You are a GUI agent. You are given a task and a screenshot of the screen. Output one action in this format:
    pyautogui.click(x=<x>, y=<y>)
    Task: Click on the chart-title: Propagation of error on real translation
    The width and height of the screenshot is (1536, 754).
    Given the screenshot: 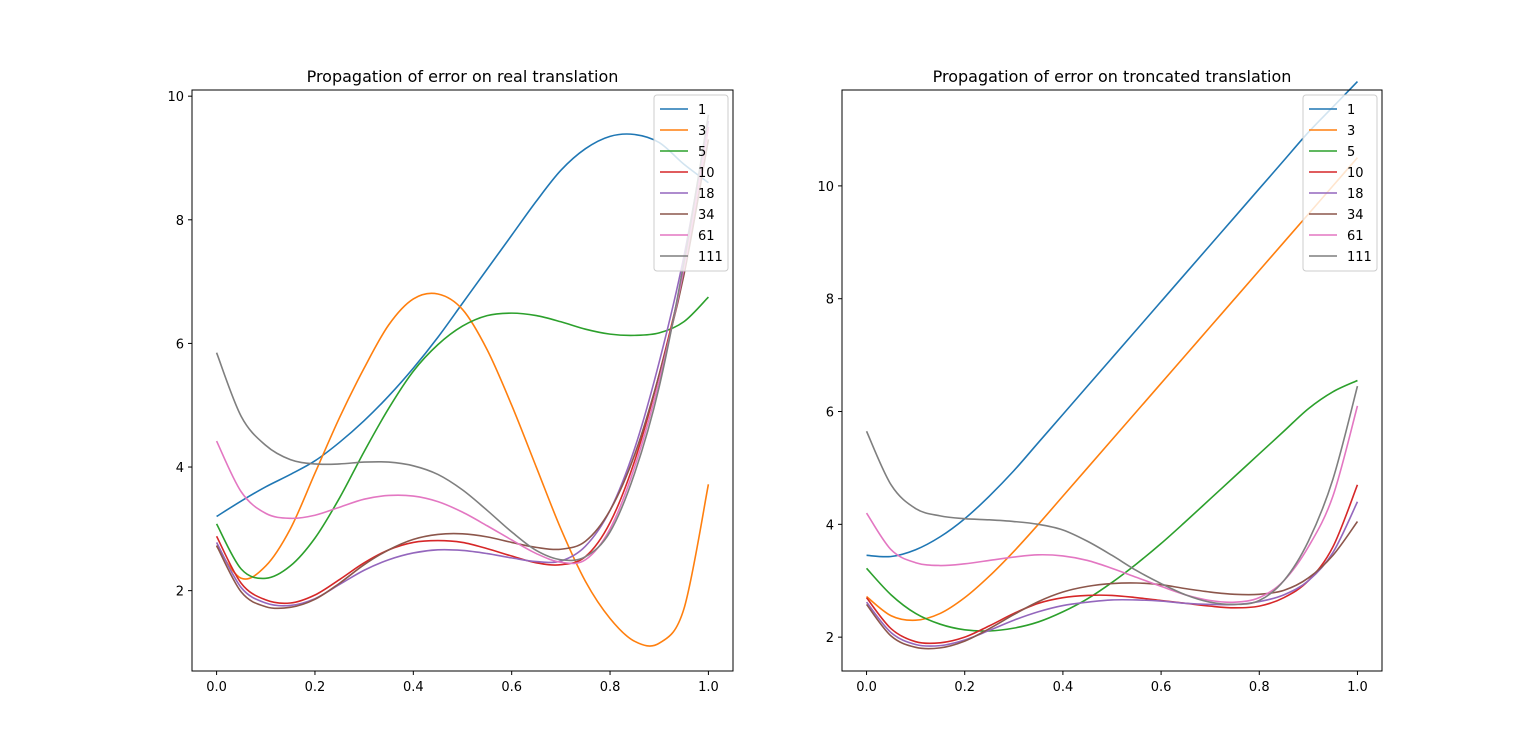 What is the action you would take?
    pyautogui.click(x=463, y=76)
    